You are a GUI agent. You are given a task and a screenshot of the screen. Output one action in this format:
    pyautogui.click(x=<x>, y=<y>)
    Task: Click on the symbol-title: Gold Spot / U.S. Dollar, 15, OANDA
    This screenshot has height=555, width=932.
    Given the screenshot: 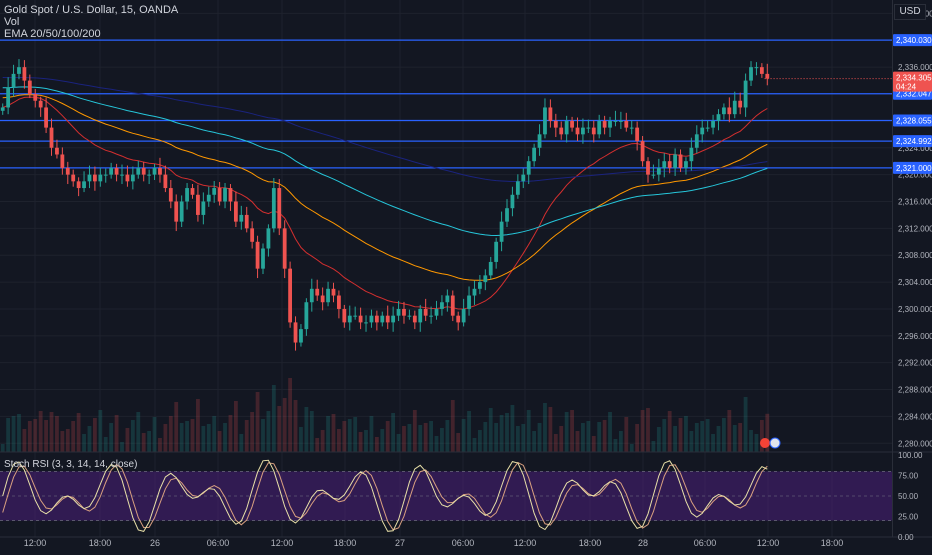 What is the action you would take?
    pyautogui.click(x=91, y=10)
    